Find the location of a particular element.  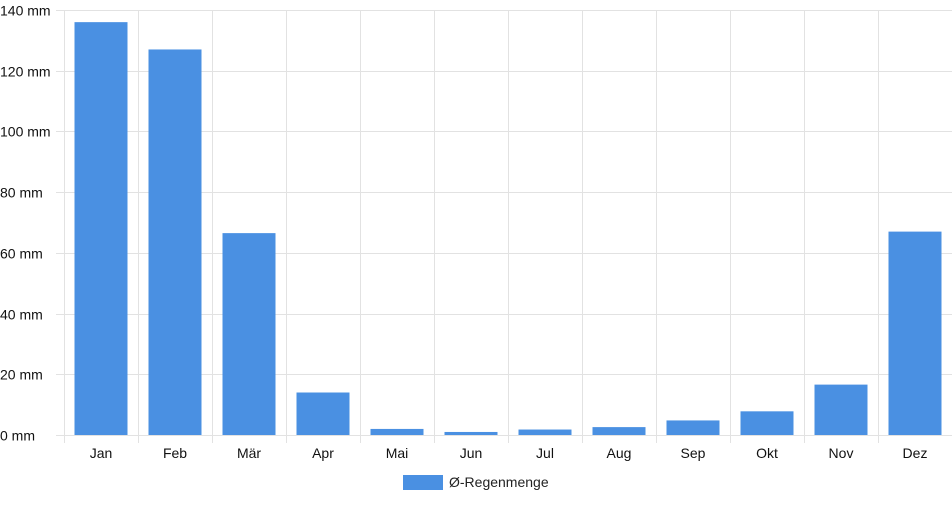

x-axis: Jan Feb Mär Apr Mai Jun Jul Aug Sep Okt Nov Dez is located at coordinates (509, 453).